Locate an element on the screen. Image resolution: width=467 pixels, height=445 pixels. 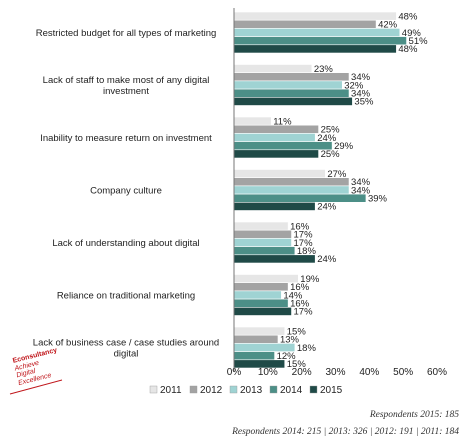
value-label-2013: 34% is located at coordinates (361, 190).